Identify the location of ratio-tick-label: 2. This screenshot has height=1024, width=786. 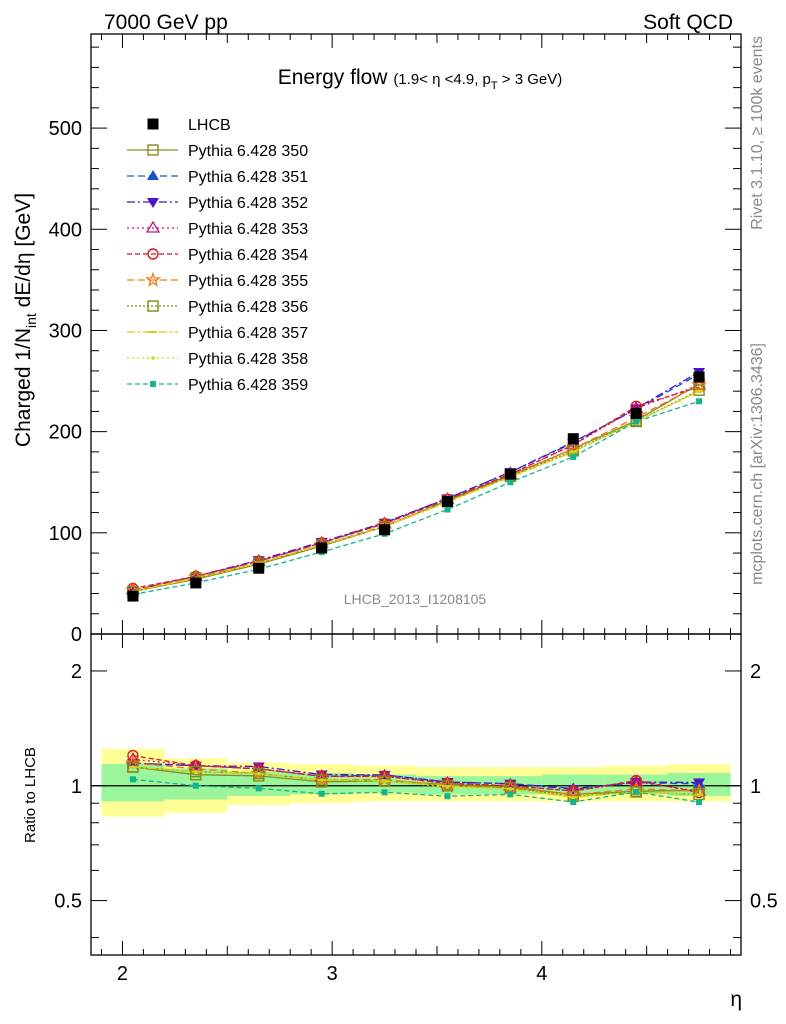
(76, 672).